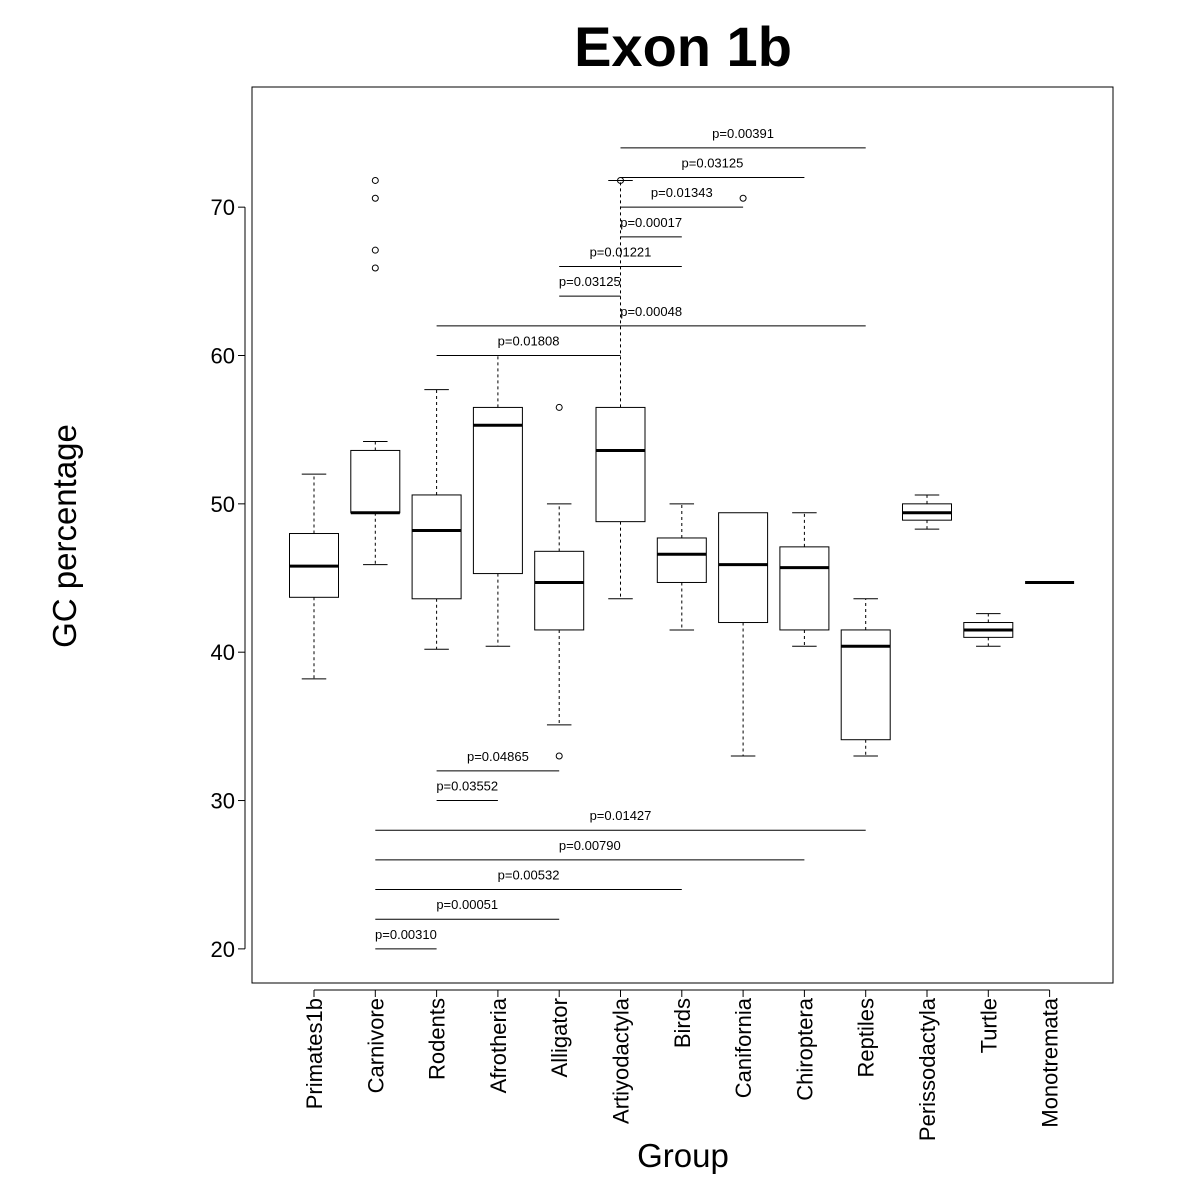 Image resolution: width=1200 pixels, height=1200 pixels. Describe the element at coordinates (621, 815) in the screenshot. I see `annotation-label: p=0.01427` at that location.